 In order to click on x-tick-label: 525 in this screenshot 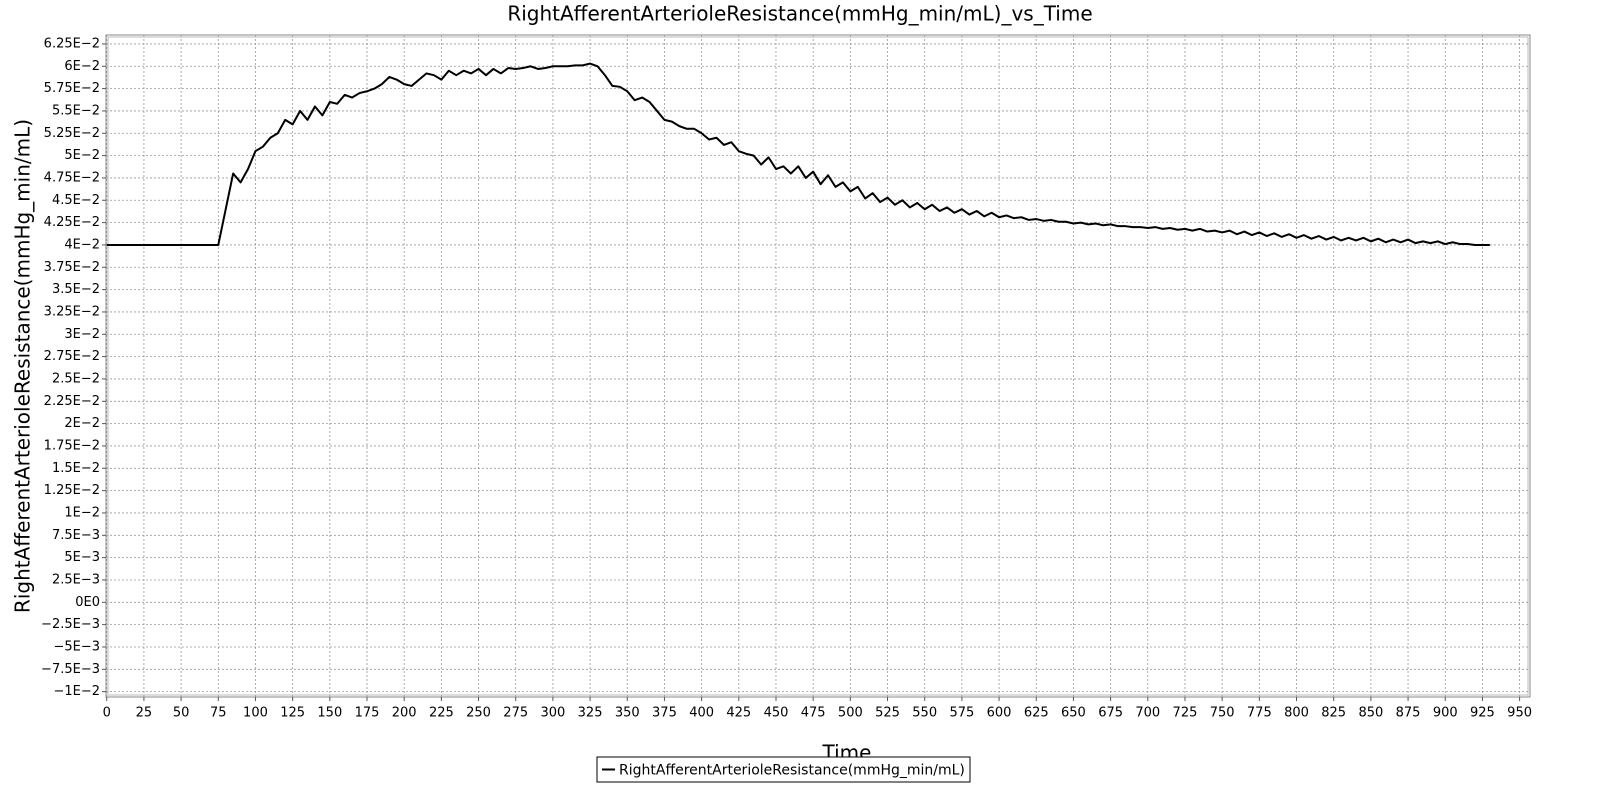, I will do `click(887, 713)`.